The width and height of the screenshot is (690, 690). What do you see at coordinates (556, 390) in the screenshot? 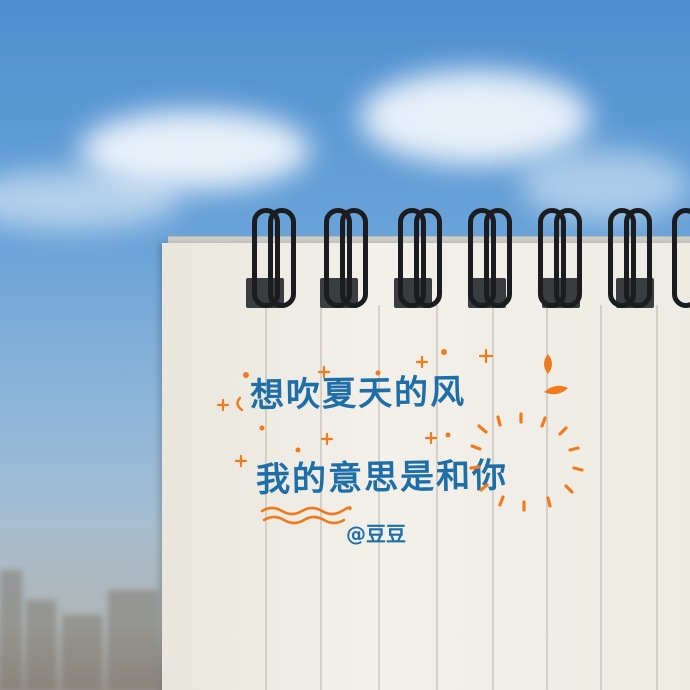
I see `leaf-icon` at bounding box center [556, 390].